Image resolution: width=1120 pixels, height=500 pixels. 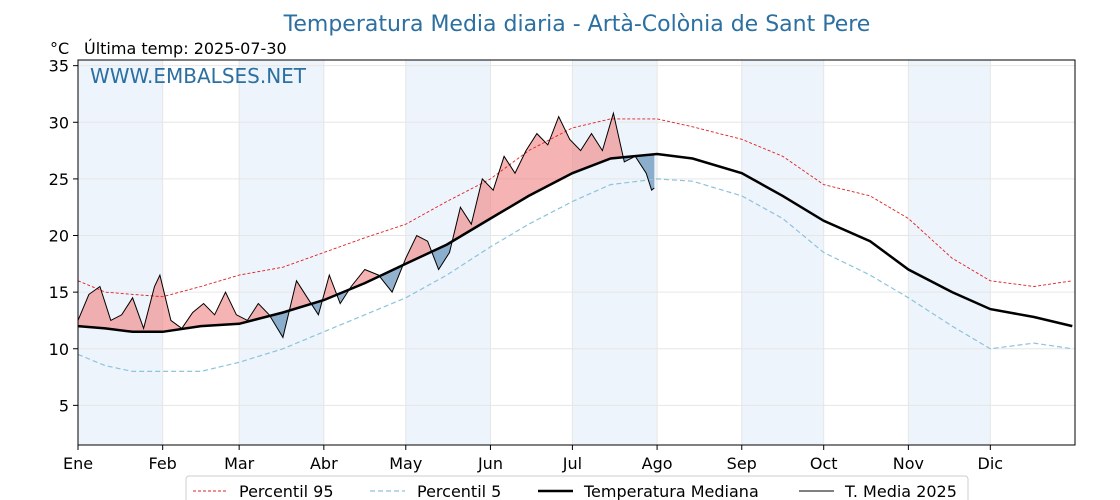 What do you see at coordinates (64, 405) in the screenshot?
I see `y-tick-label: 5` at bounding box center [64, 405].